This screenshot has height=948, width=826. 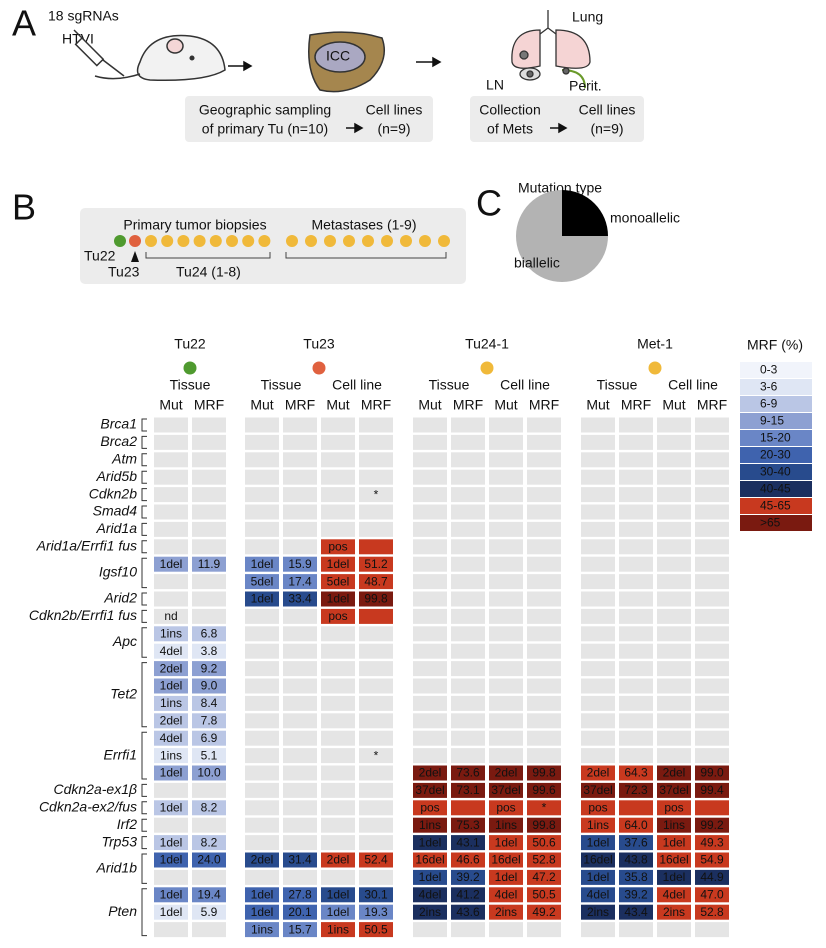 I want to click on sample-type: Cell line, so click(x=357, y=385).